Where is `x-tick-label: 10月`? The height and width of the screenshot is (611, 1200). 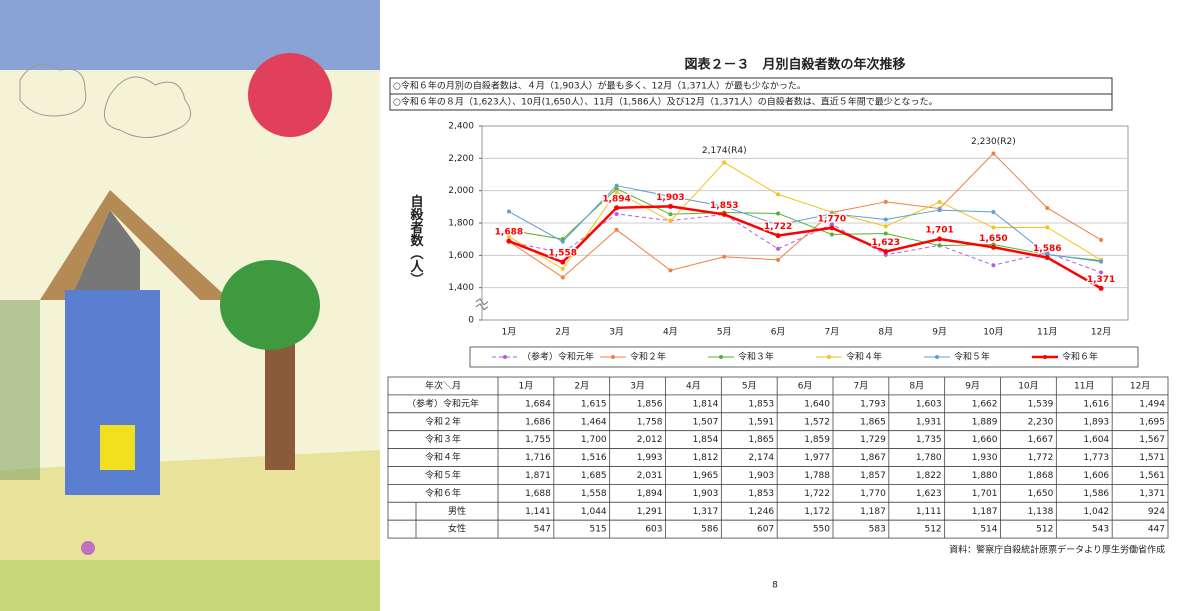 x-tick-label: 10月 is located at coordinates (993, 332).